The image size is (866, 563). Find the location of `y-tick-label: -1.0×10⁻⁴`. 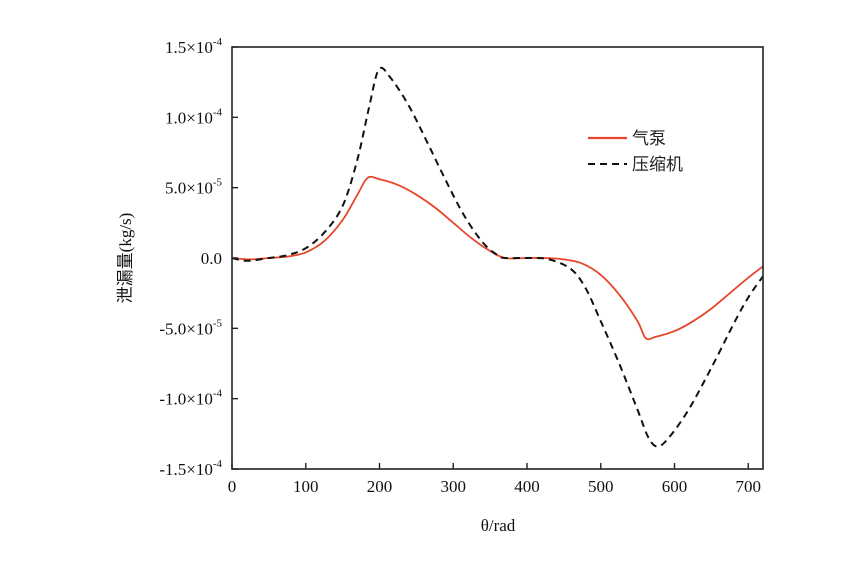

y-tick-label: -1.0×10⁻⁴ is located at coordinates (190, 398).